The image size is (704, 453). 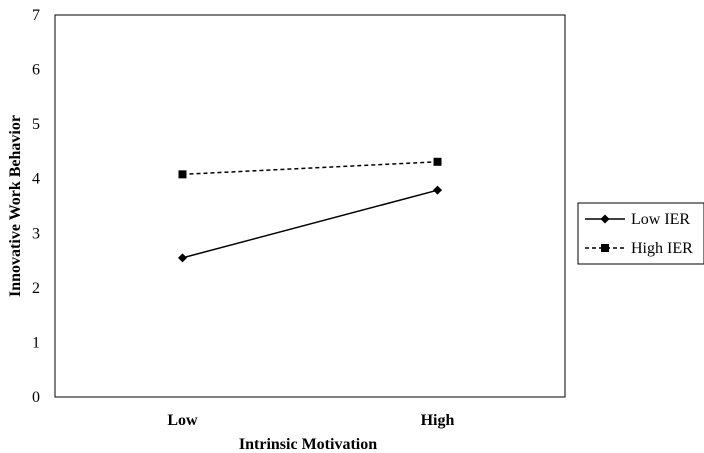 What do you see at coordinates (36, 233) in the screenshot?
I see `y-tick-label: 3` at bounding box center [36, 233].